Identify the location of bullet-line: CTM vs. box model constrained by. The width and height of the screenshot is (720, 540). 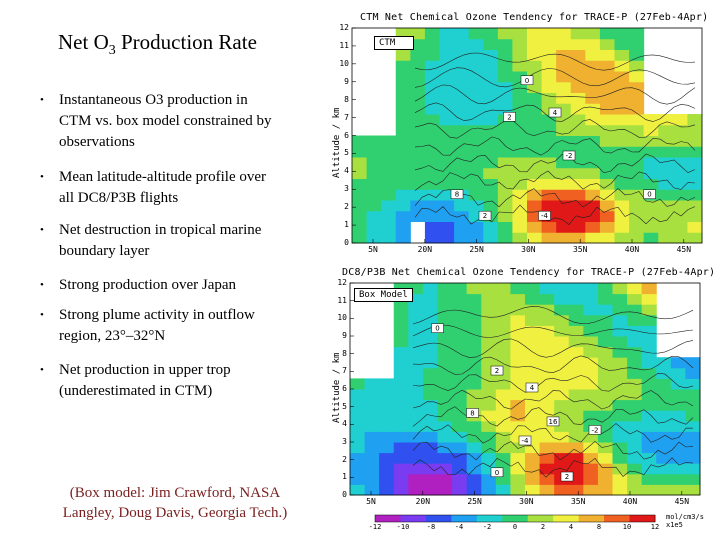
(165, 121).